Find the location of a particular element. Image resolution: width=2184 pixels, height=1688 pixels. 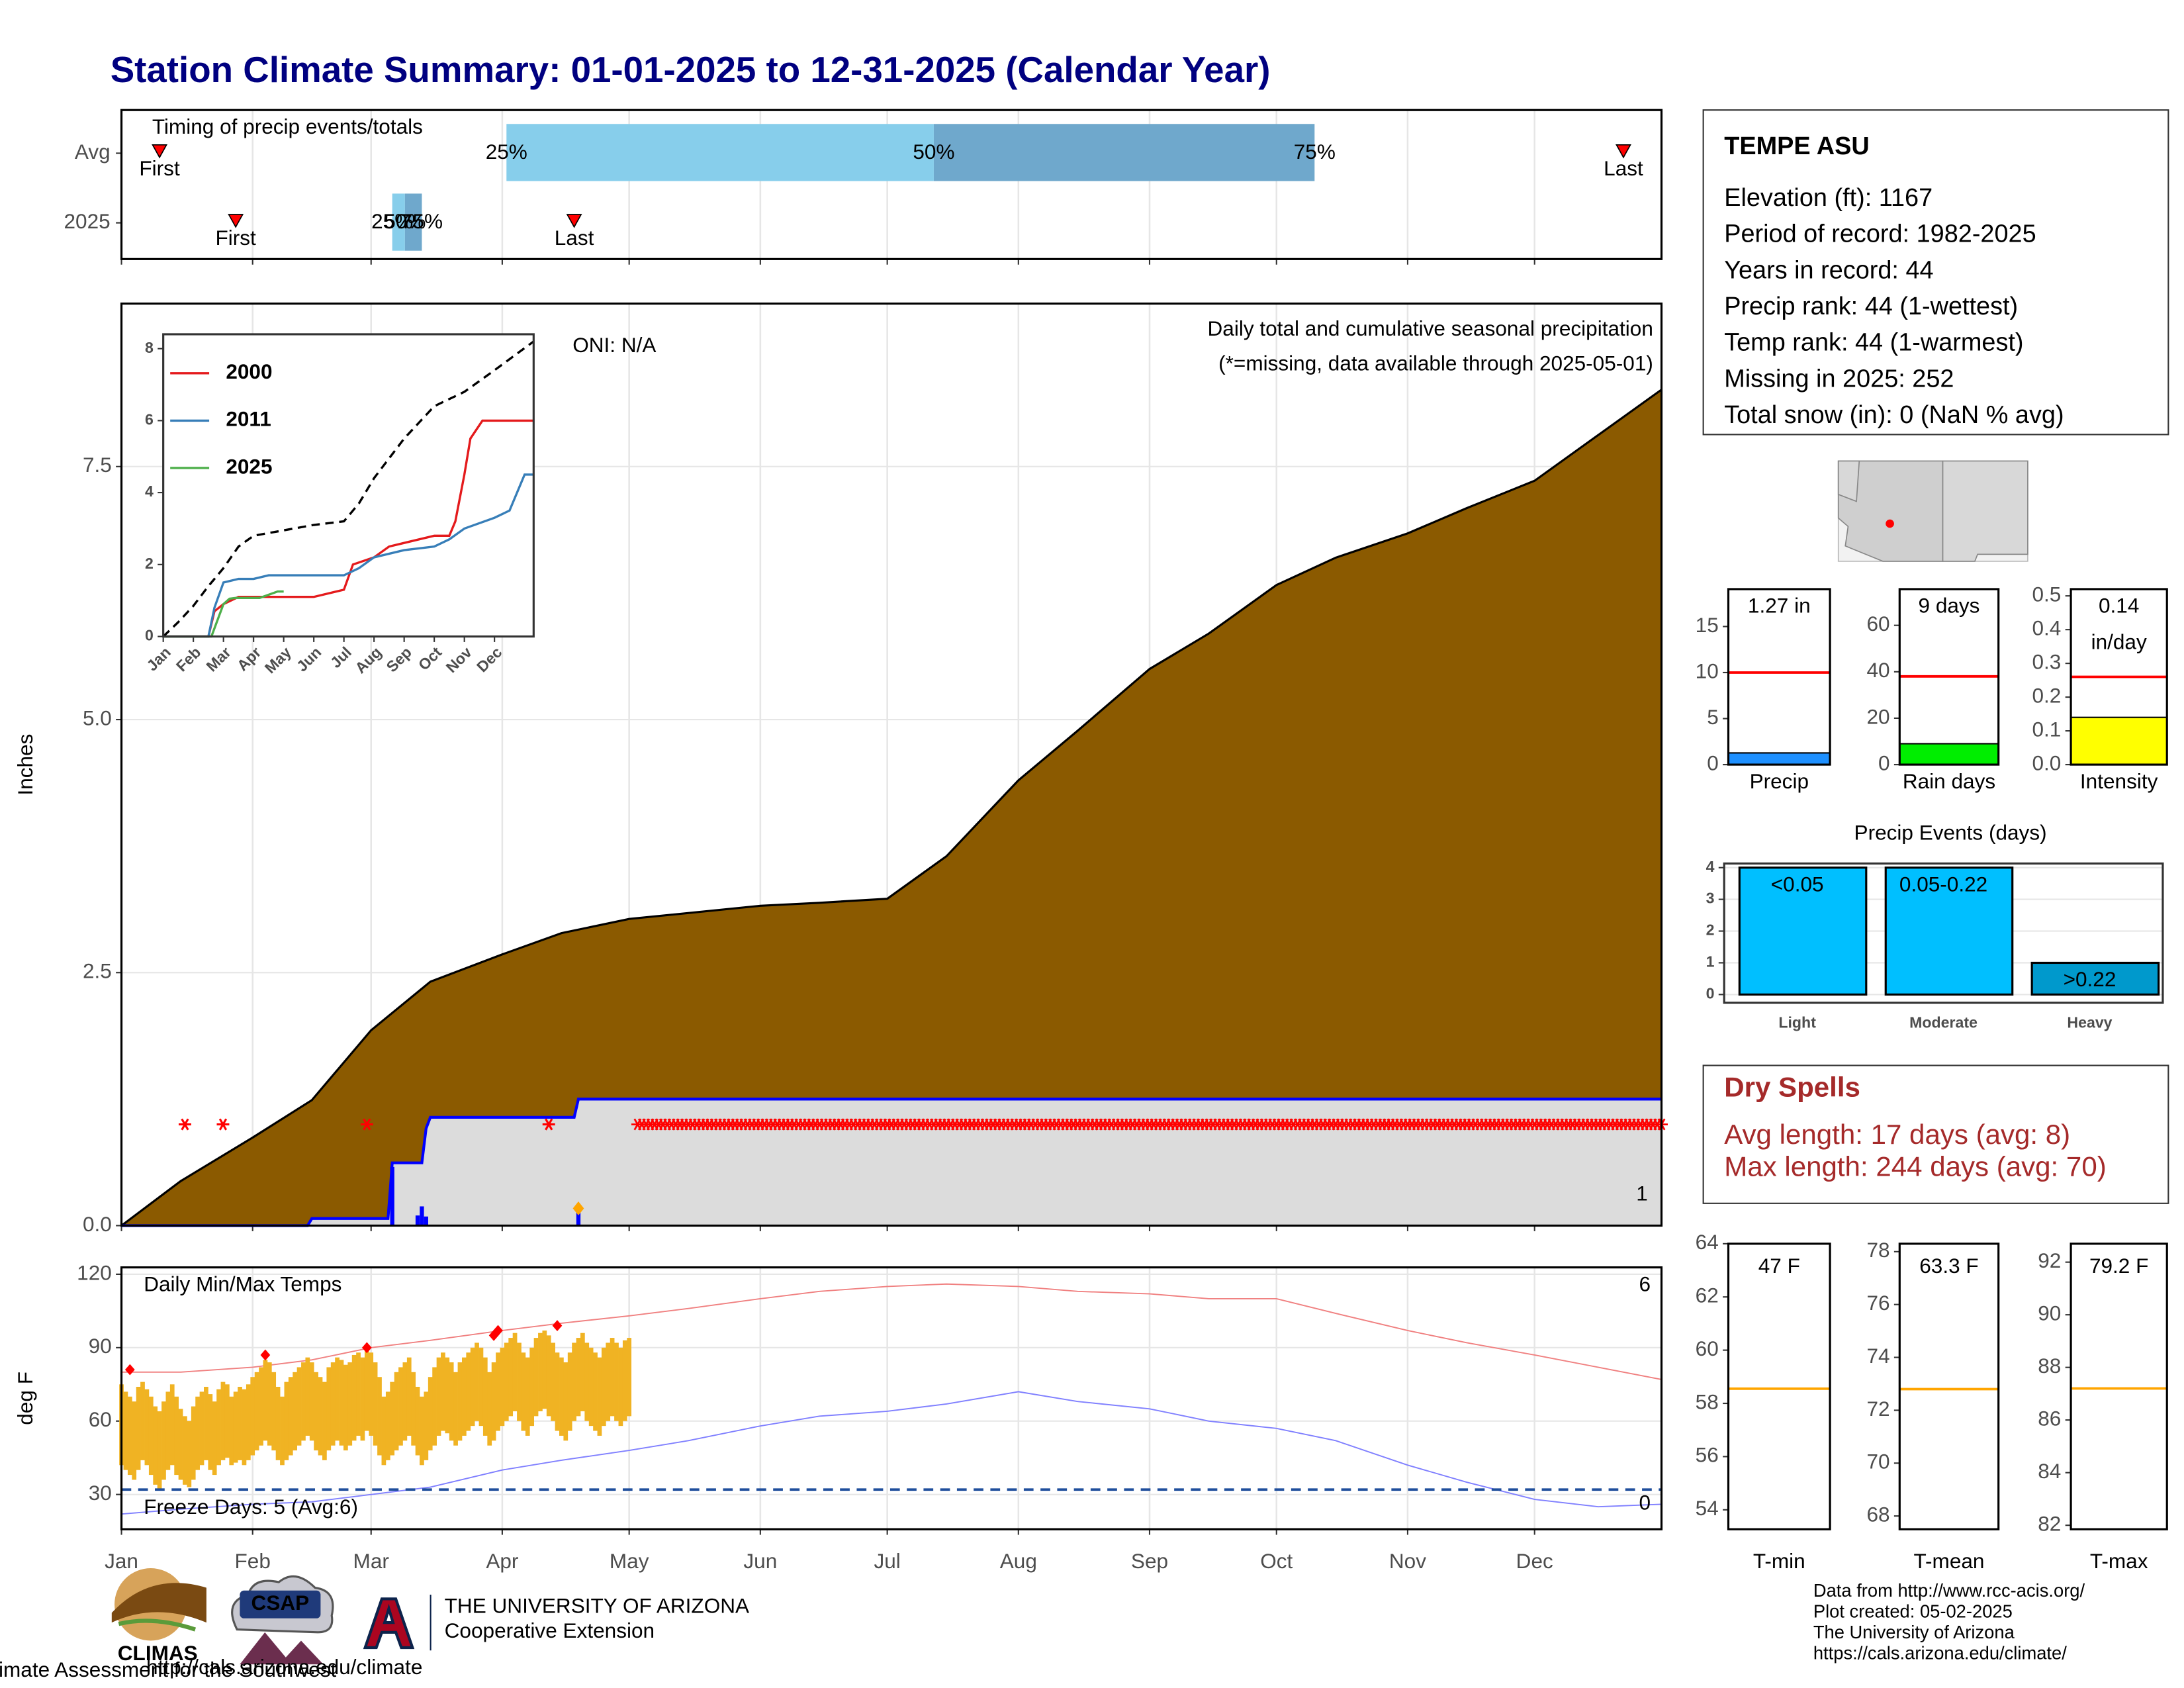

x-tick-label: Light is located at coordinates (1797, 1022).